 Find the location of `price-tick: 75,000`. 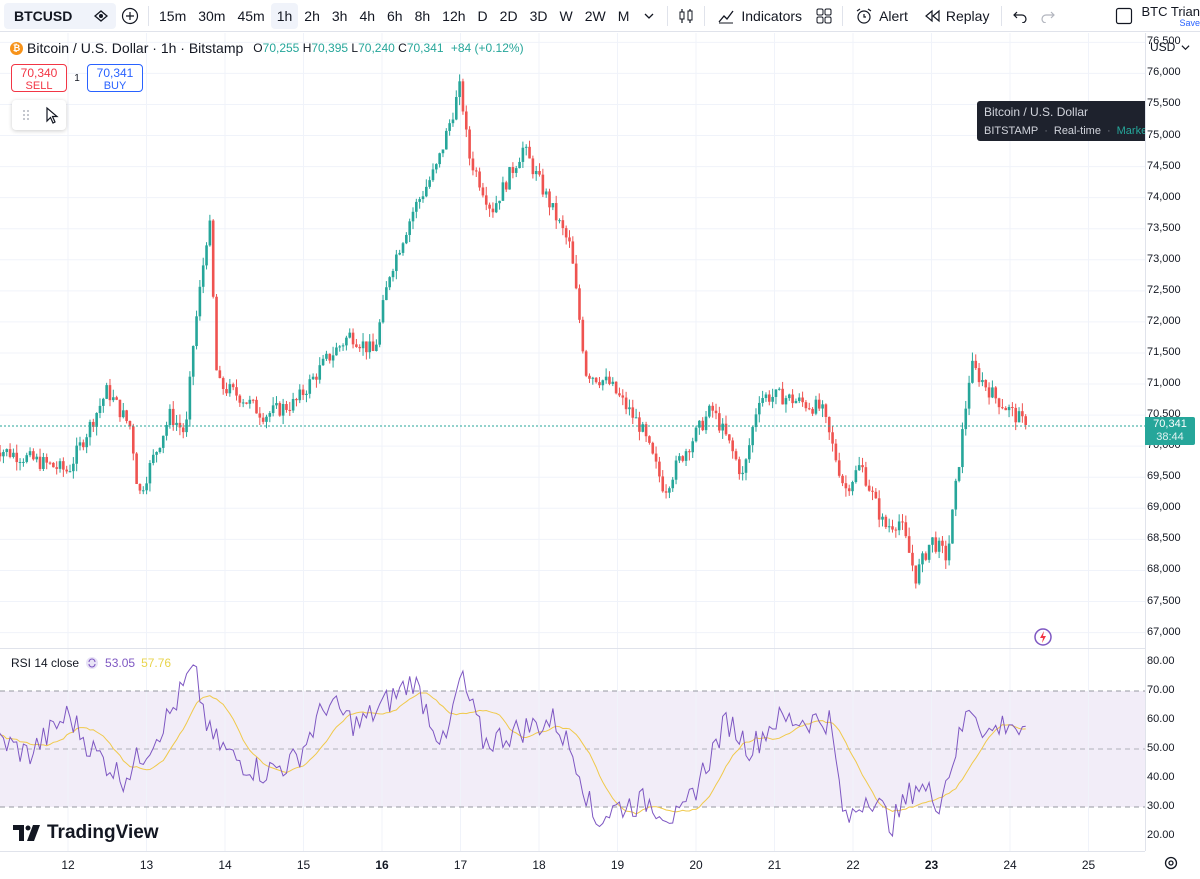

price-tick: 75,000 is located at coordinates (1164, 134).